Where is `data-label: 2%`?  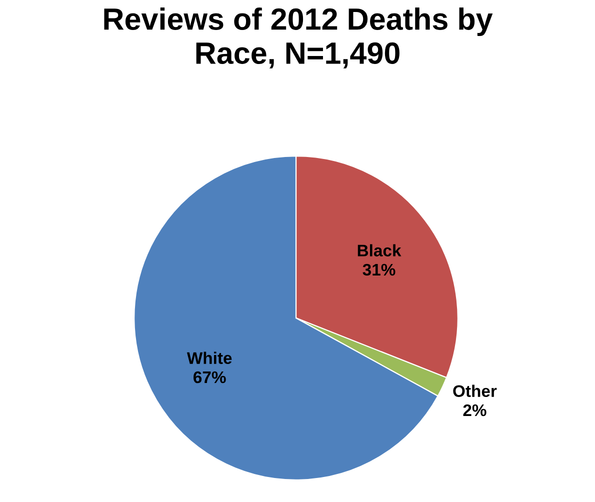
data-label: 2% is located at coordinates (474, 410).